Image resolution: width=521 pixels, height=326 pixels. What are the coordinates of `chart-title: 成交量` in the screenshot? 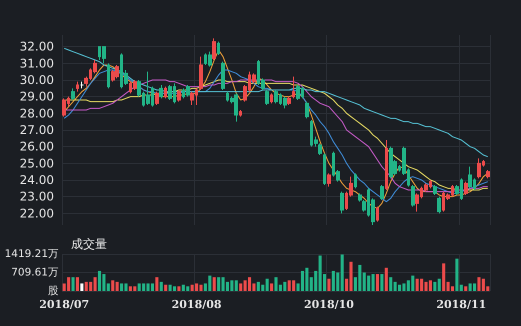 It's located at (89, 244).